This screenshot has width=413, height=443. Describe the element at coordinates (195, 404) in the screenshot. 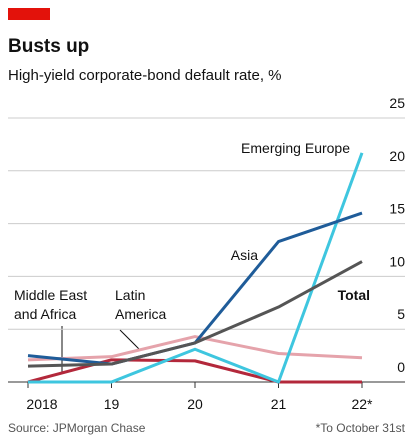

I see `x-tick-label: 20` at that location.